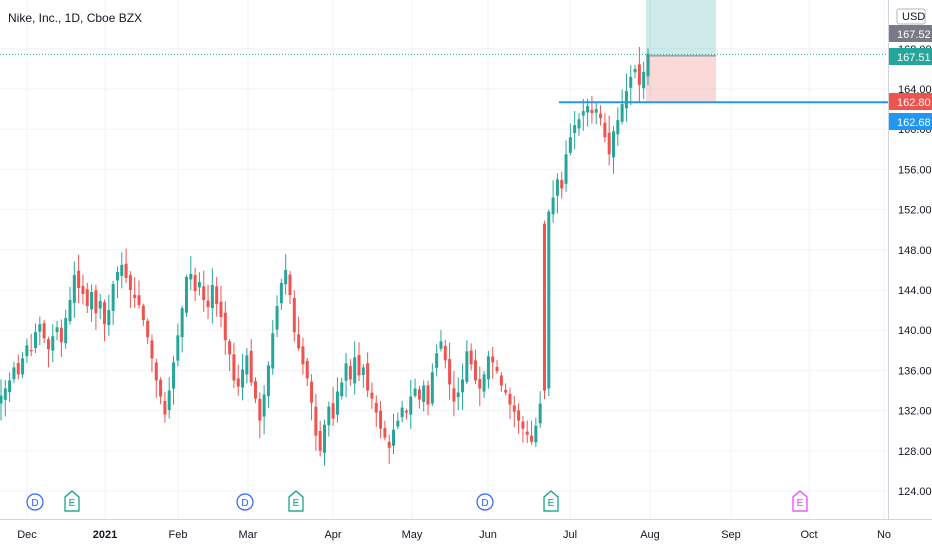 Image resolution: width=932 pixels, height=550 pixels. Describe the element at coordinates (913, 17) in the screenshot. I see `currency-text: USD` at that location.